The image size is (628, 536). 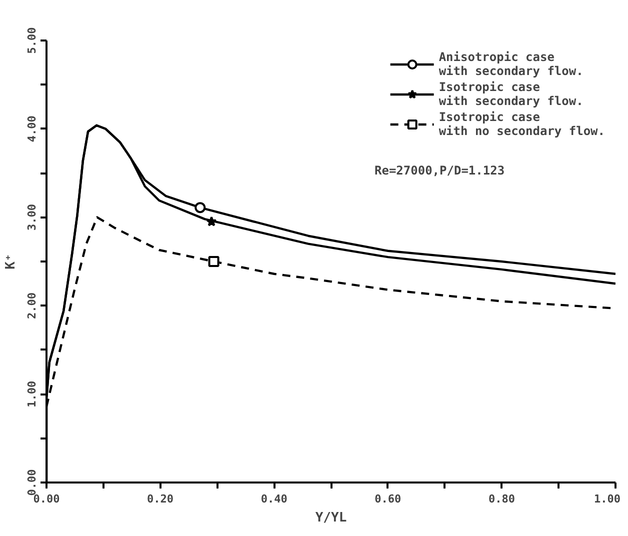 What do you see at coordinates (32, 129) in the screenshot?
I see `y-tick-label: 4.00` at bounding box center [32, 129].